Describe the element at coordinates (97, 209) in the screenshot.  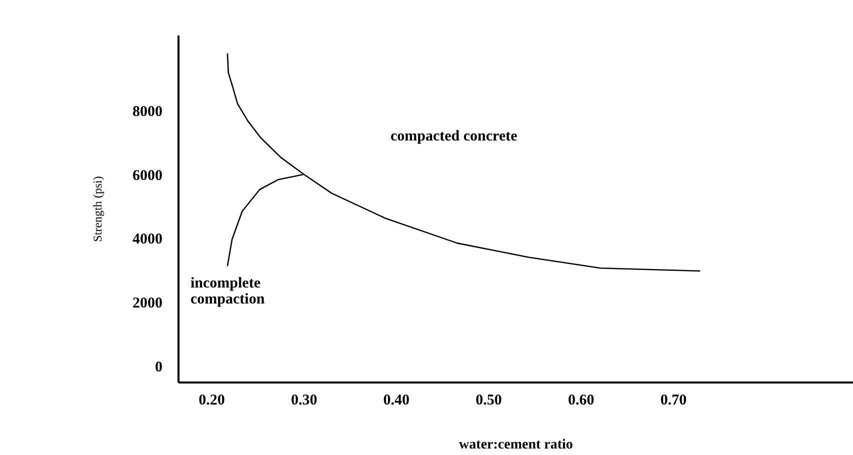
I see `y-axis-title: Strength (psi)` at that location.